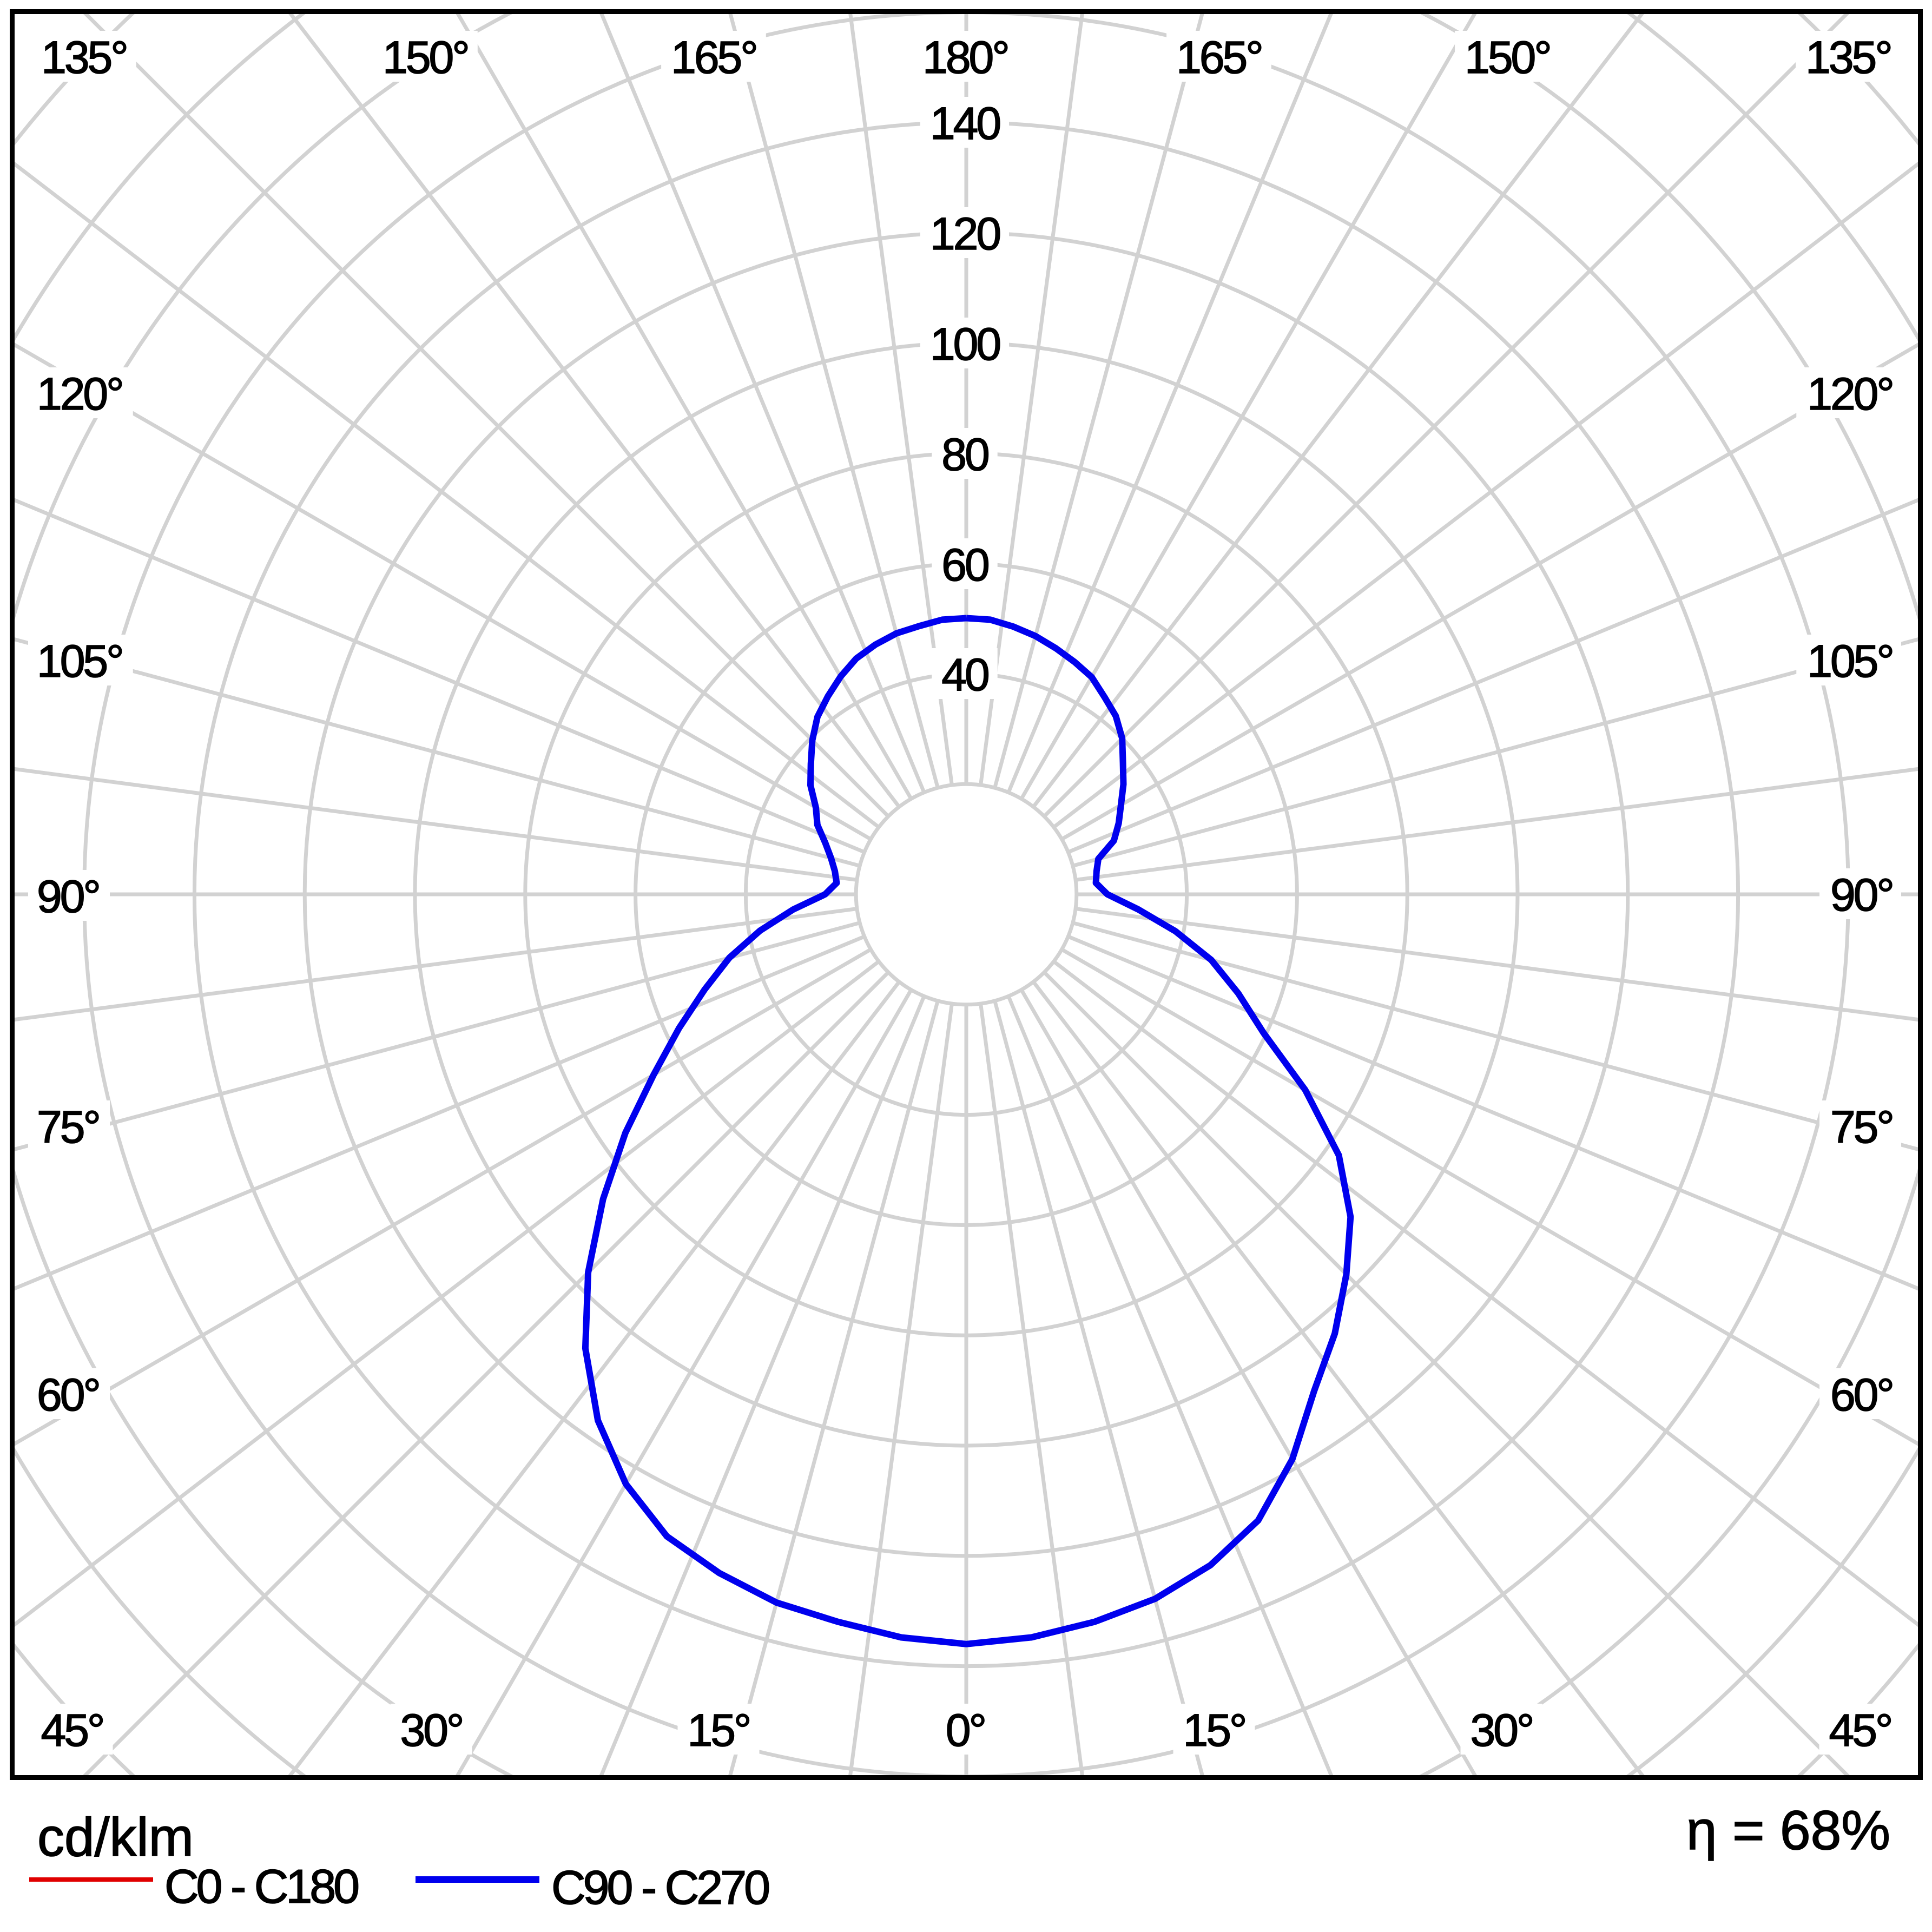 The image size is (1932, 1932). What do you see at coordinates (965, 57) in the screenshot?
I see `svg-text: 180°` at bounding box center [965, 57].